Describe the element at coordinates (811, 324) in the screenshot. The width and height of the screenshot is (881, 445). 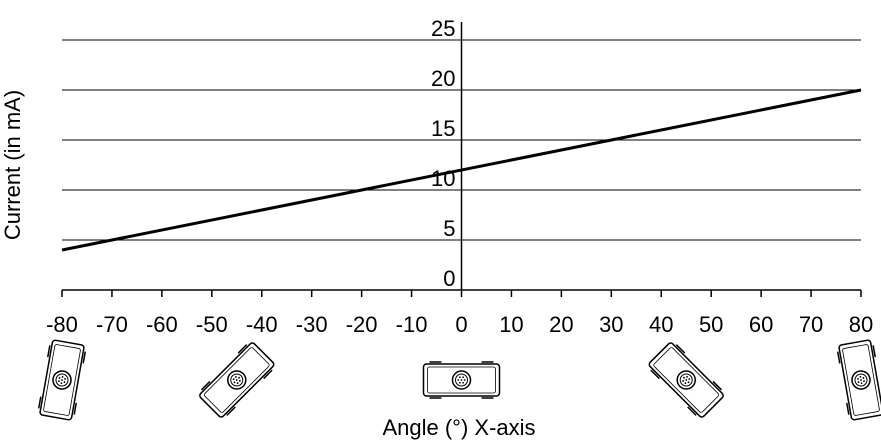
I see `x-tick-label: 70` at that location.